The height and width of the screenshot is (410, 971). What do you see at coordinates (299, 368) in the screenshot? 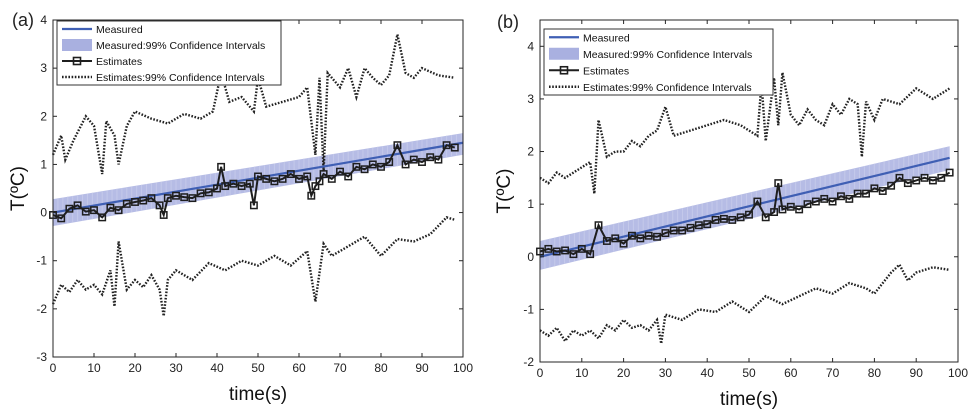
I see `x-tick-label: 60` at bounding box center [299, 368].